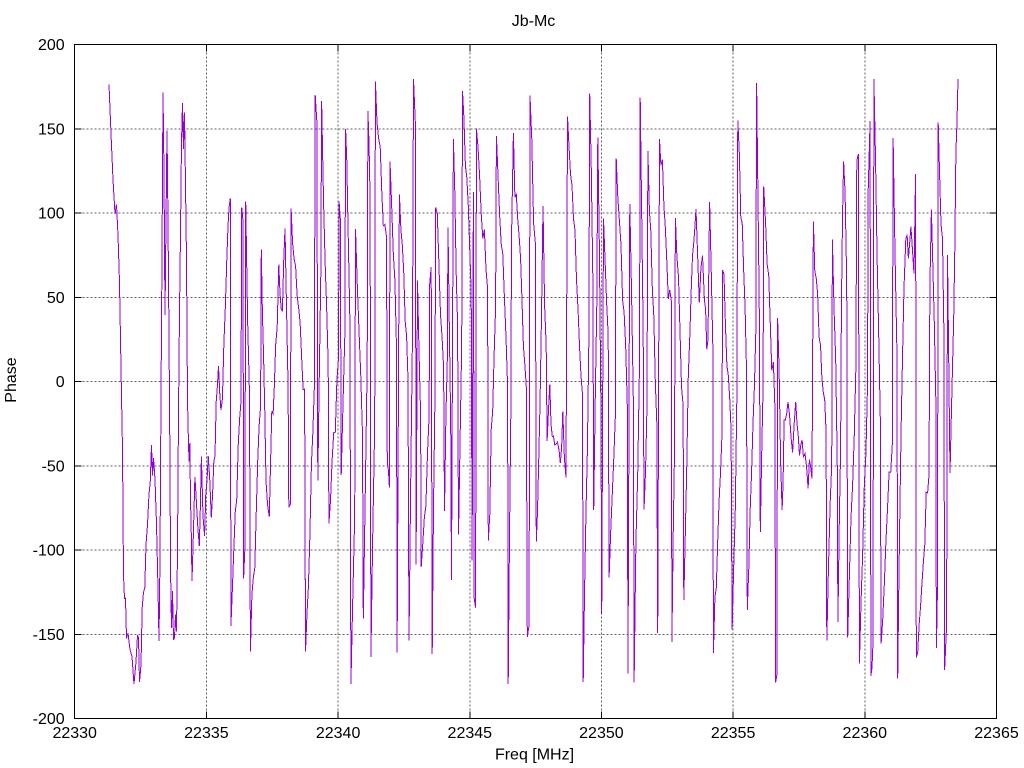  Describe the element at coordinates (74, 733) in the screenshot. I see `svg-text: 22330` at that location.